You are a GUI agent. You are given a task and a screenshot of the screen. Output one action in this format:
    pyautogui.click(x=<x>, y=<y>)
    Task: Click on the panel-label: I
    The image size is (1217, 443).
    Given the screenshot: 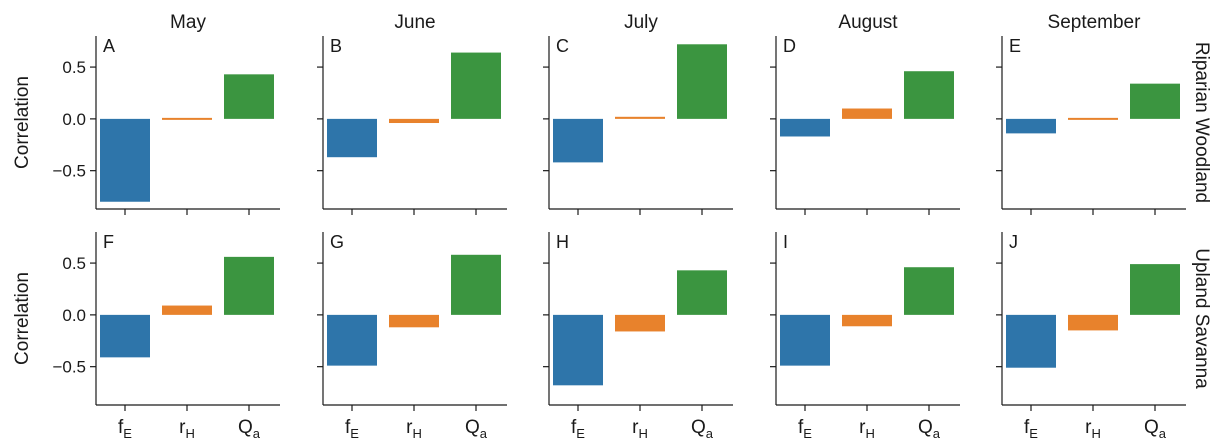 What is the action you would take?
    pyautogui.click(x=785, y=242)
    